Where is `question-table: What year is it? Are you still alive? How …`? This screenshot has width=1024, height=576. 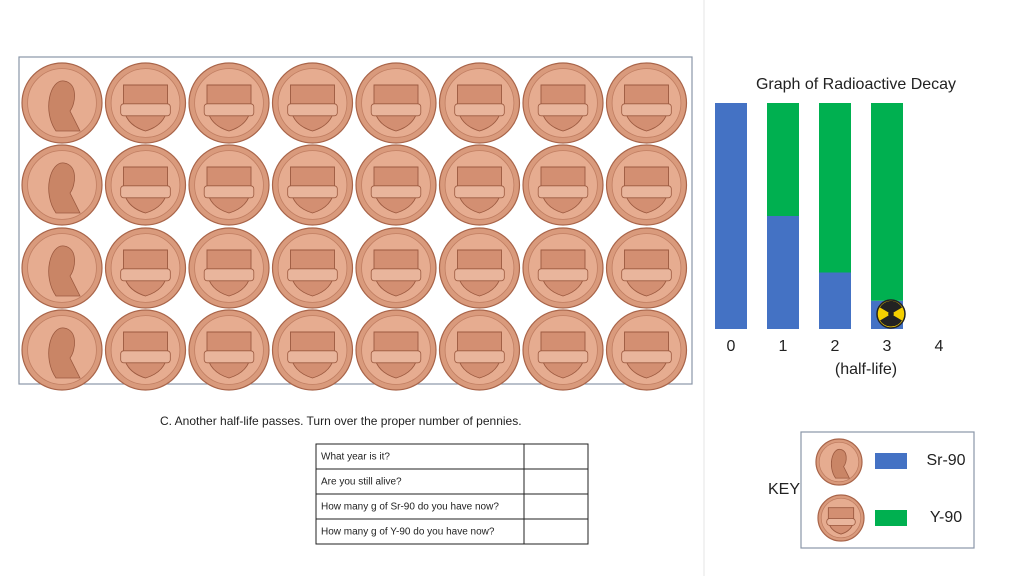 question-table: What year is it? Are you still alive? How … is located at coordinates (452, 494).